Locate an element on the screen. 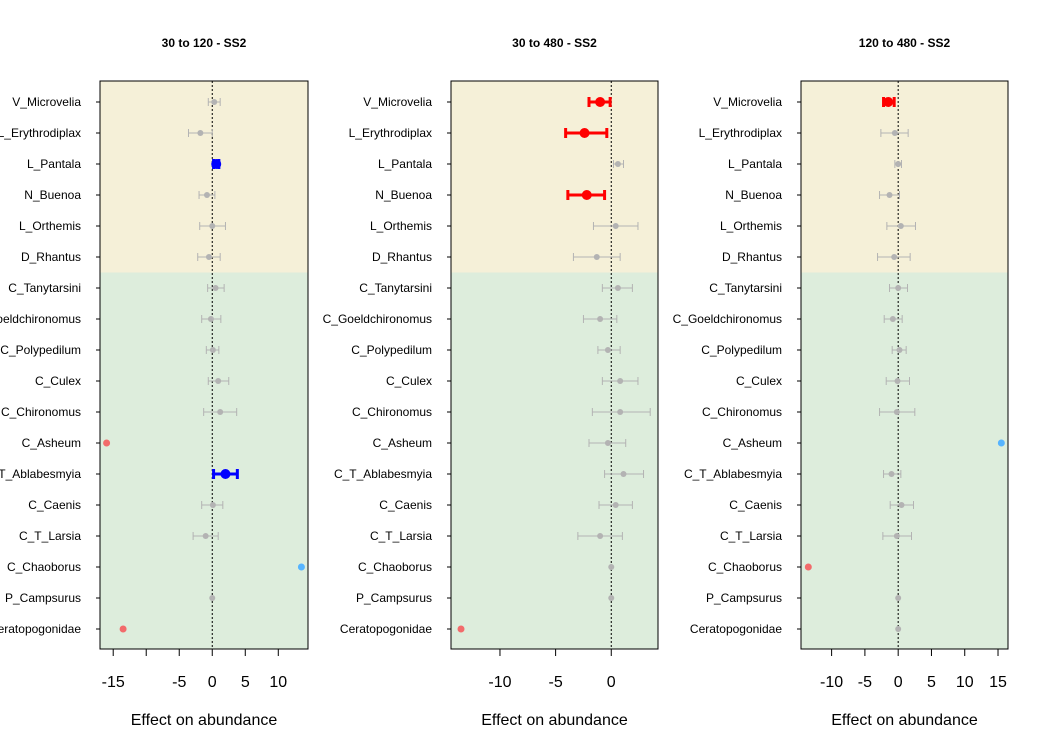 This screenshot has height=750, width=1050. x-tick-label: 0 is located at coordinates (212, 682).